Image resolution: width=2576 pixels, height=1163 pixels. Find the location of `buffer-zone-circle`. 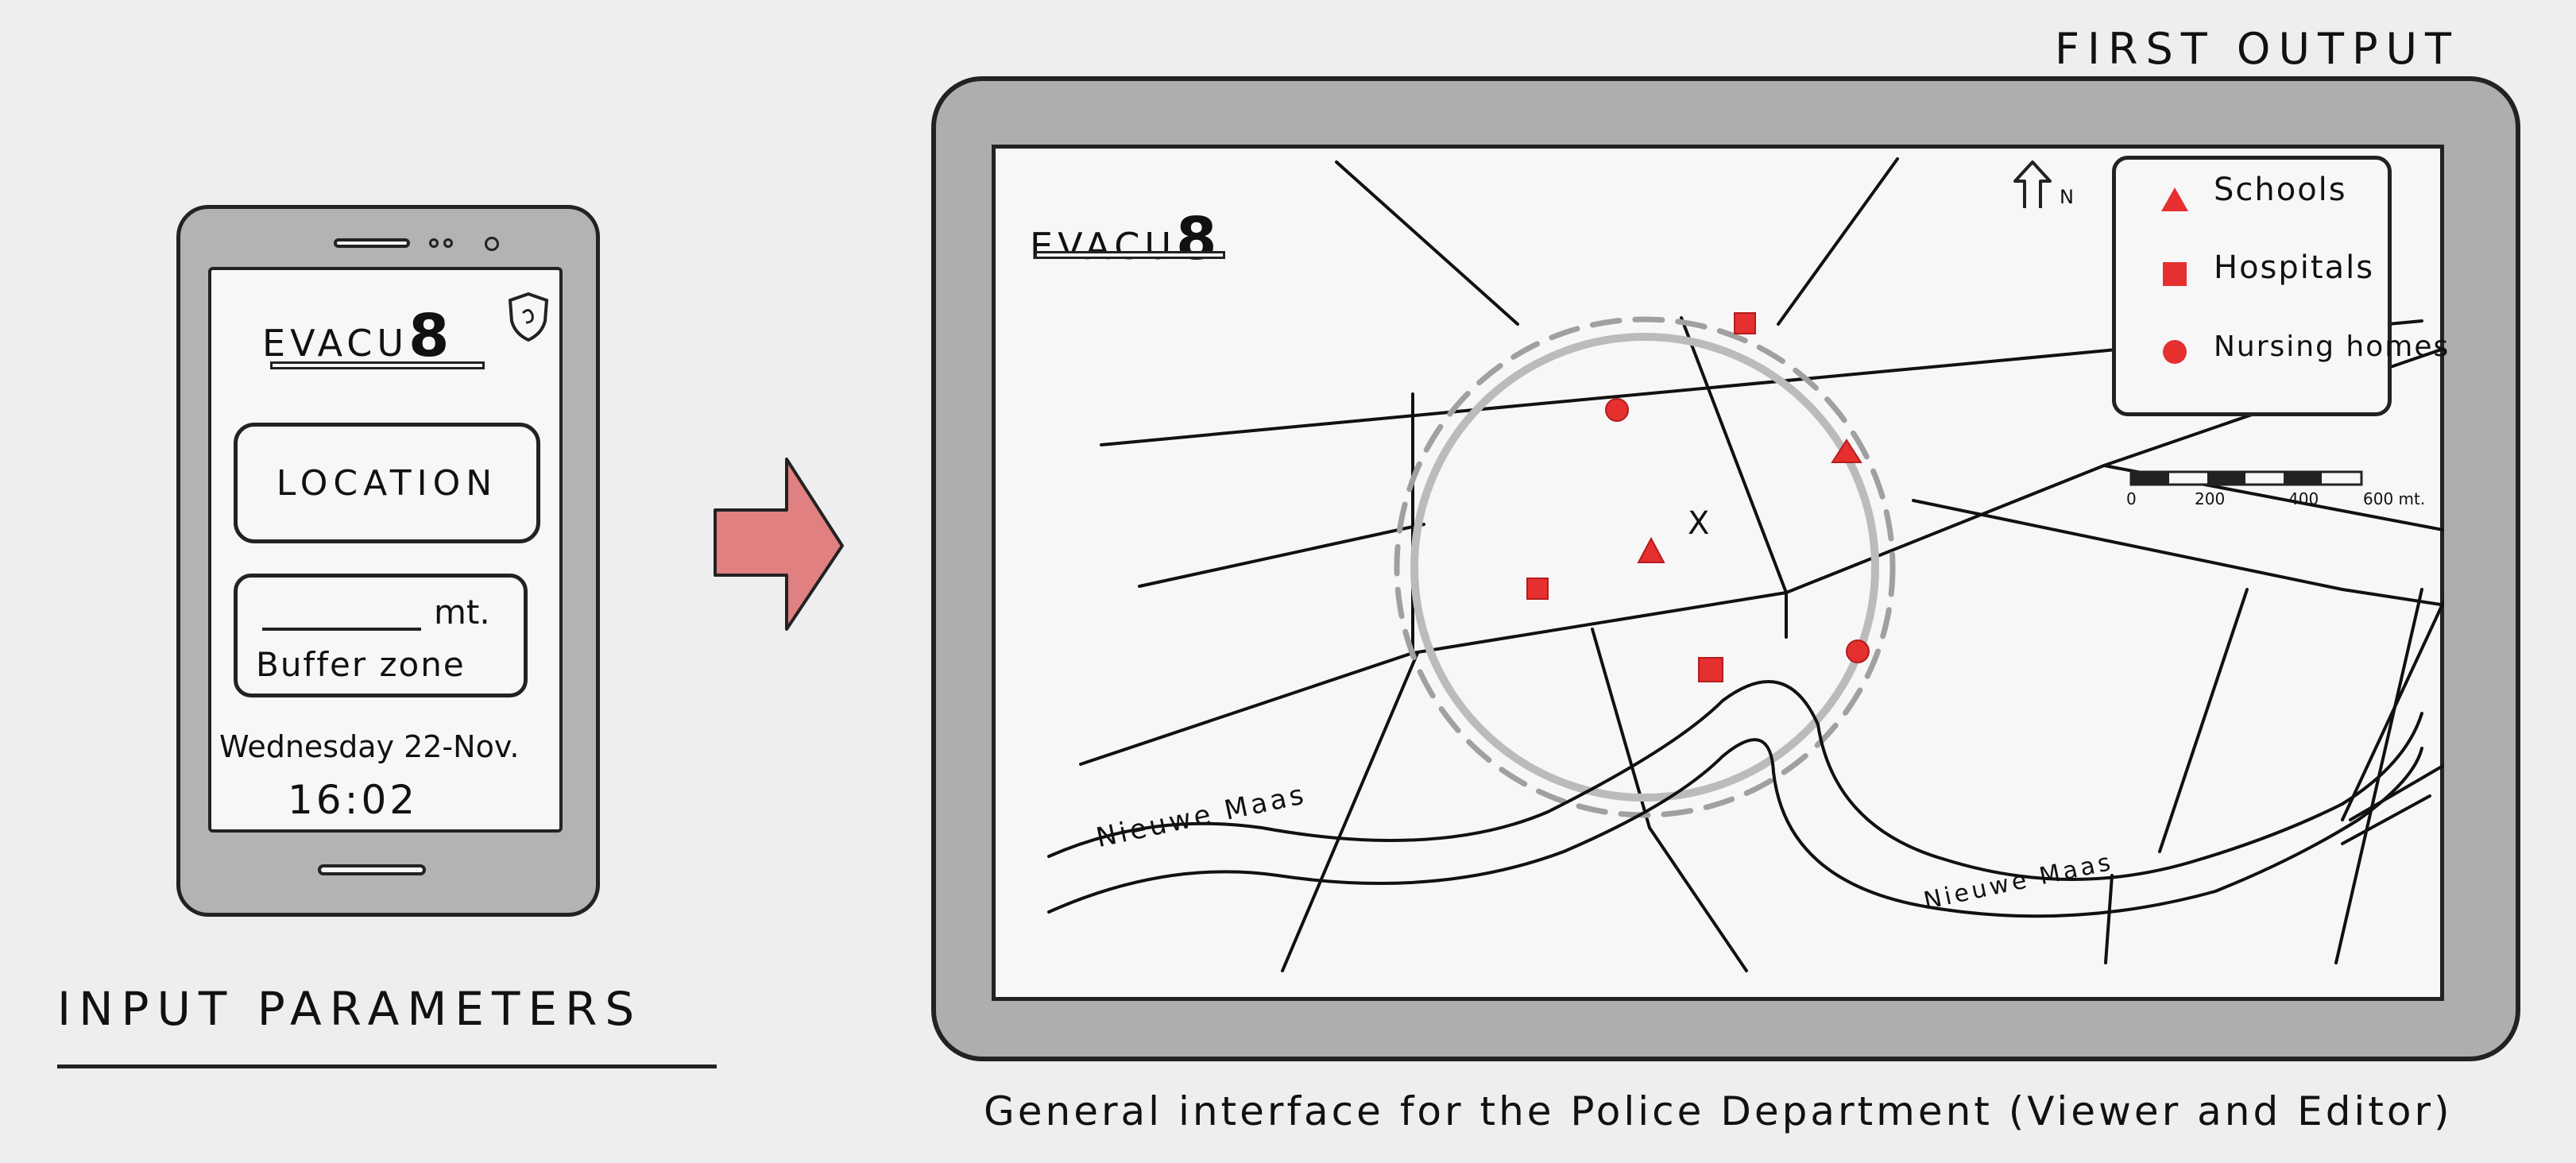

buffer-zone-circle is located at coordinates (1645, 567).